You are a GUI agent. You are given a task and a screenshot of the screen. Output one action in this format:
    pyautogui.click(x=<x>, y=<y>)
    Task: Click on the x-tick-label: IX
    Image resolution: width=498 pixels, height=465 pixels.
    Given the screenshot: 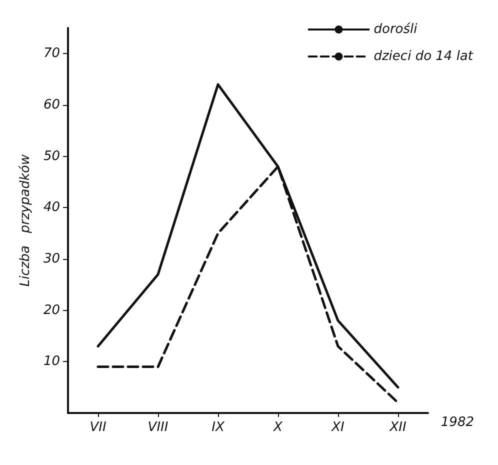 What is the action you would take?
    pyautogui.click(x=219, y=427)
    